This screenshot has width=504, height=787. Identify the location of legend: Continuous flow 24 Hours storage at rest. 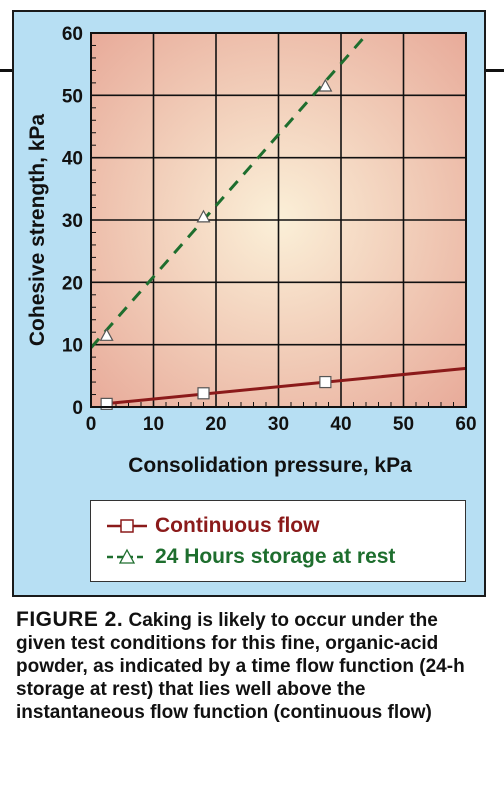
(278, 541).